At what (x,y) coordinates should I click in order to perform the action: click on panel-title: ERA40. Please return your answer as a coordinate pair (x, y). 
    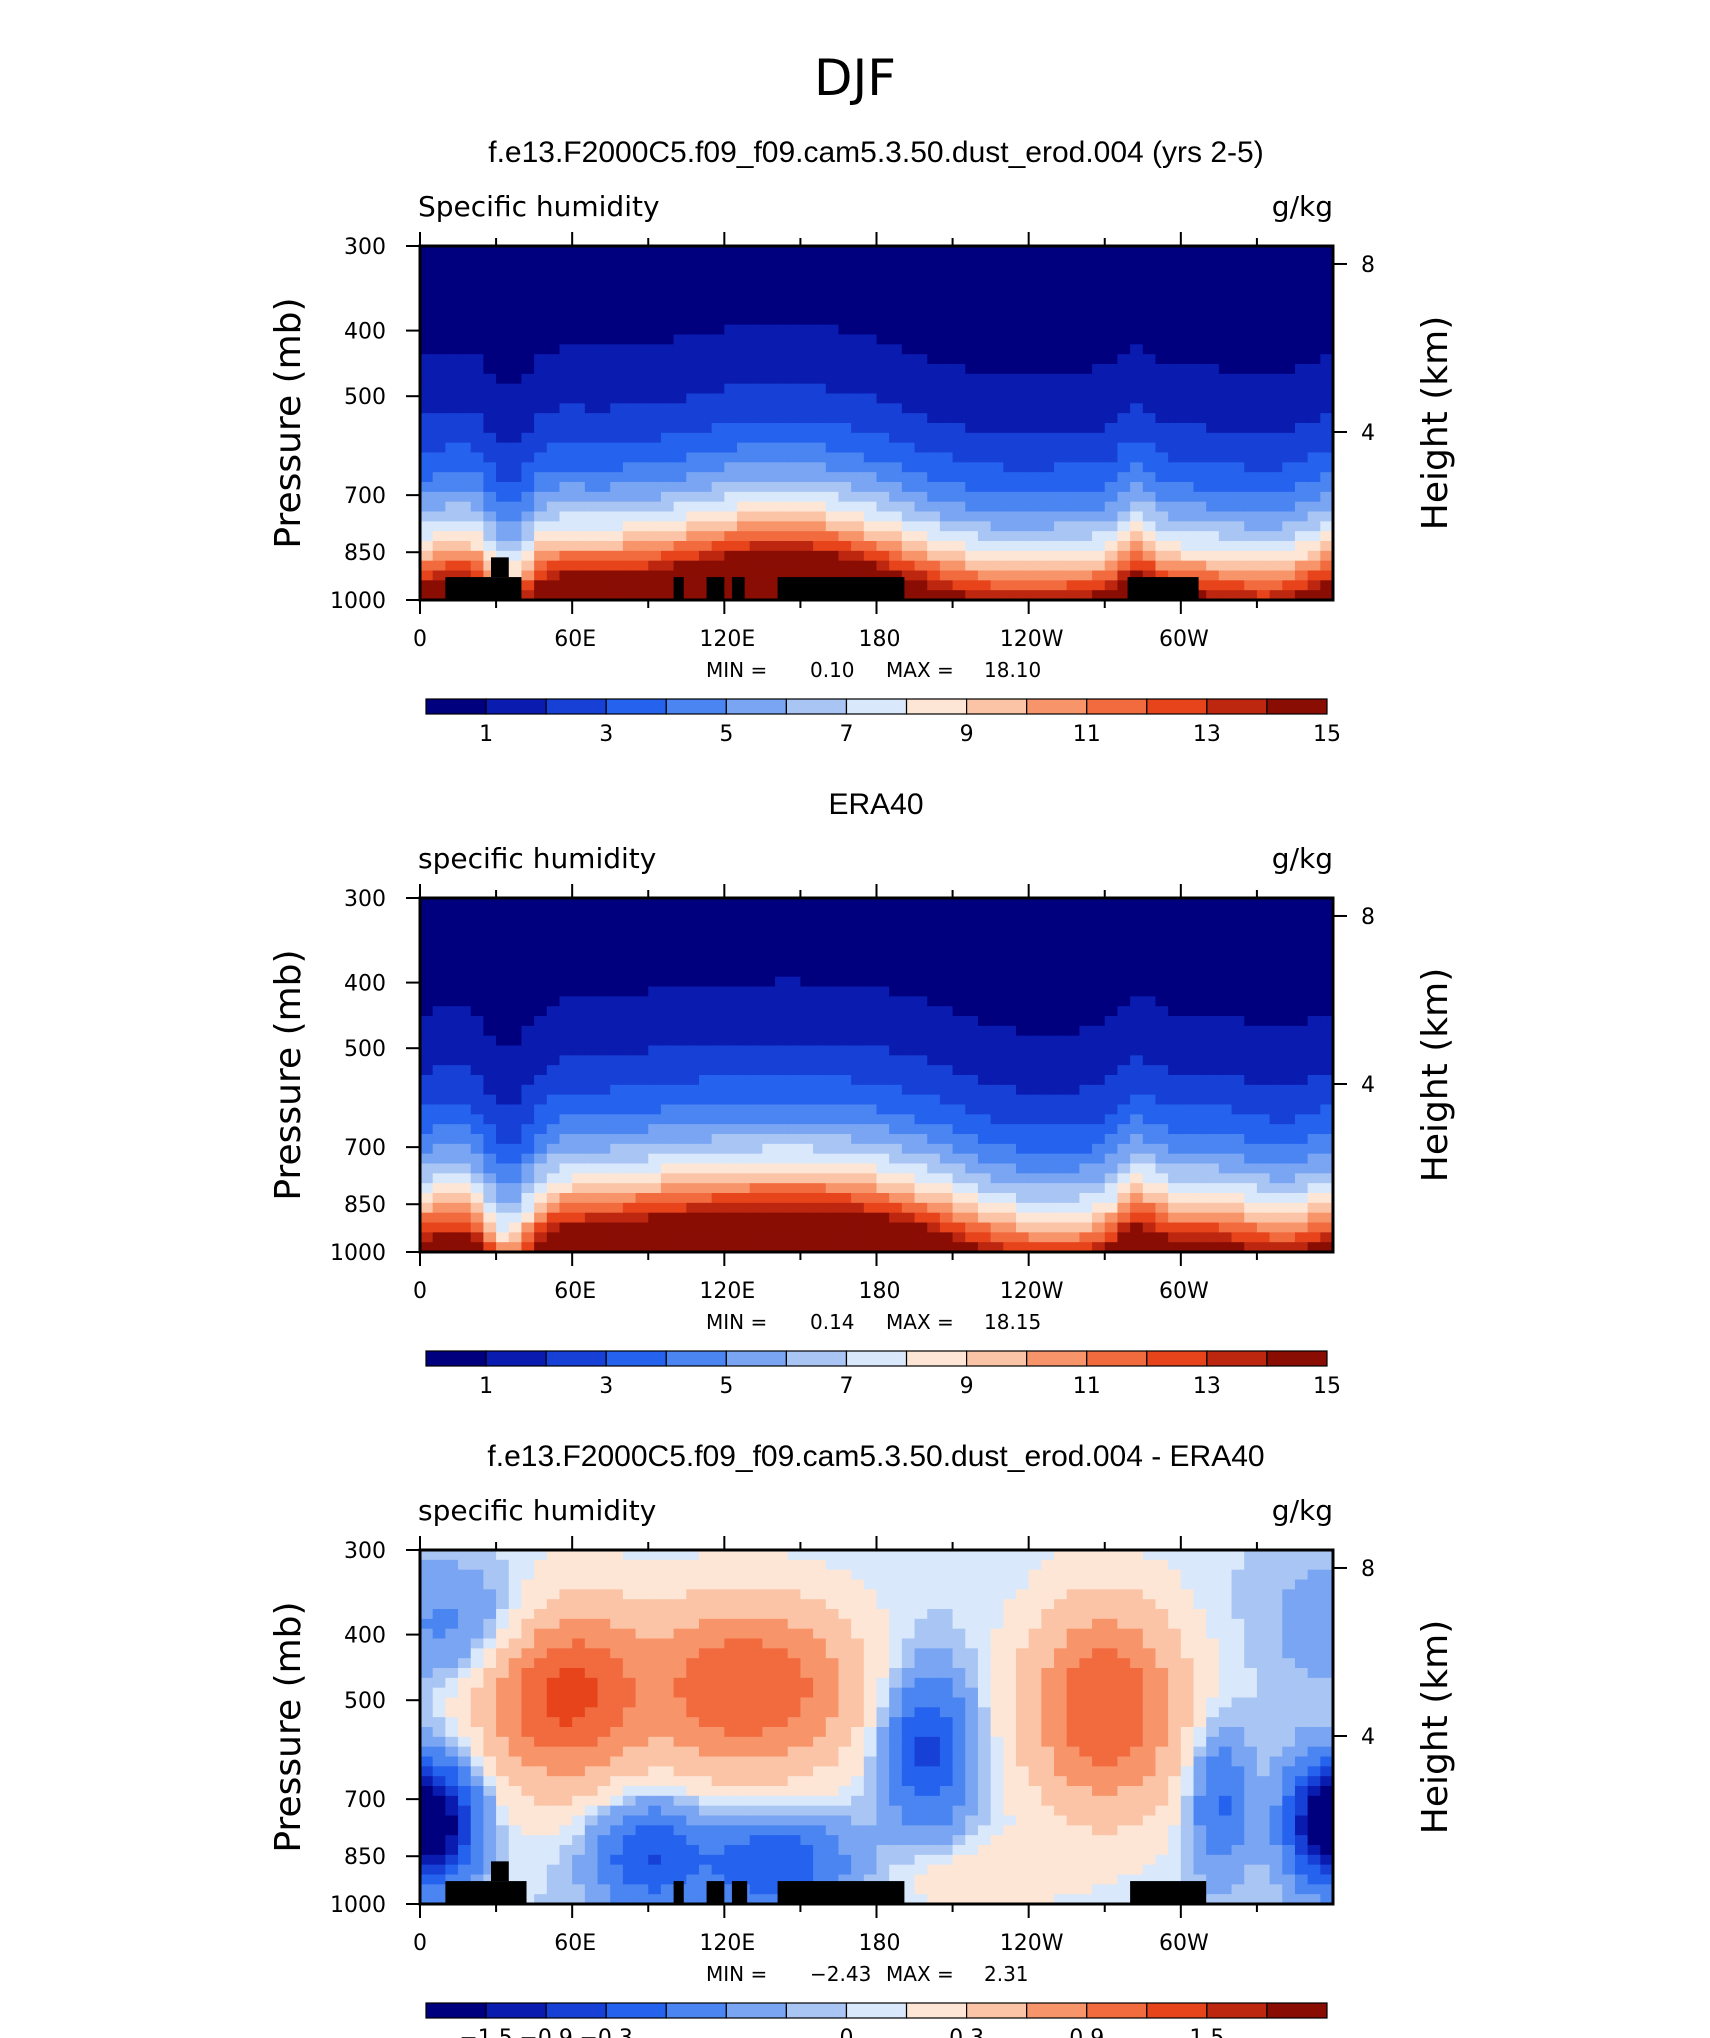
    Looking at the image, I should click on (875, 804).